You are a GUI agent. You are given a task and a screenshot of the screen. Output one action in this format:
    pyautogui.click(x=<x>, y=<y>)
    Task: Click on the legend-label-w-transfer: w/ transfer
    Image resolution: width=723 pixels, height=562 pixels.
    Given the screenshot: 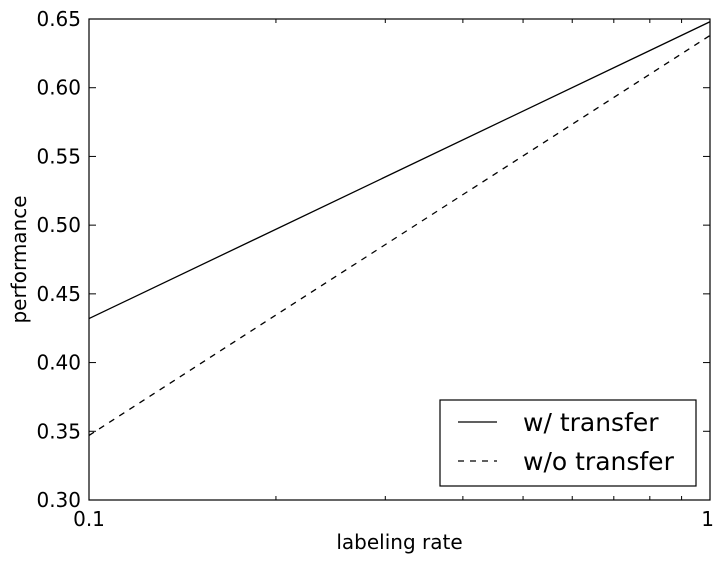 What is the action you would take?
    pyautogui.click(x=591, y=422)
    